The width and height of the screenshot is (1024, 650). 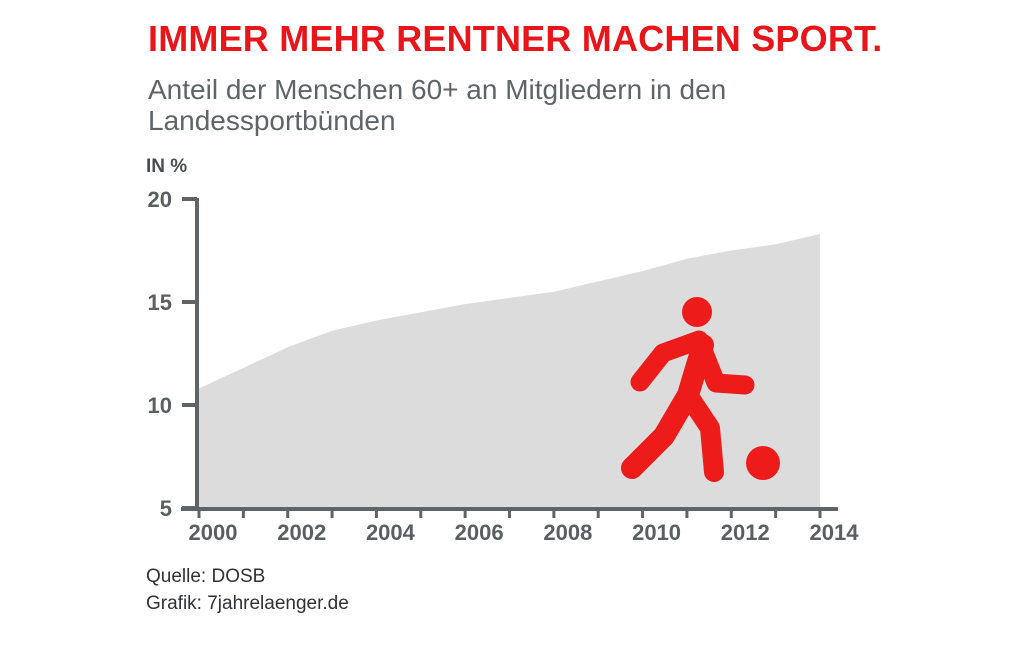 I want to click on y-axis-label: IN %, so click(x=166, y=166).